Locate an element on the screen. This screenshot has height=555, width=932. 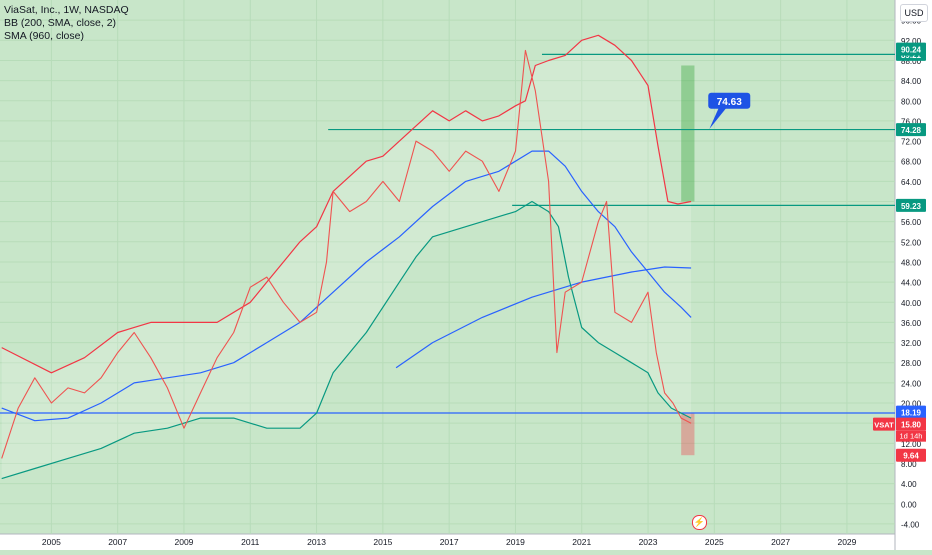
callout-label: 74.63 is located at coordinates (729, 102).